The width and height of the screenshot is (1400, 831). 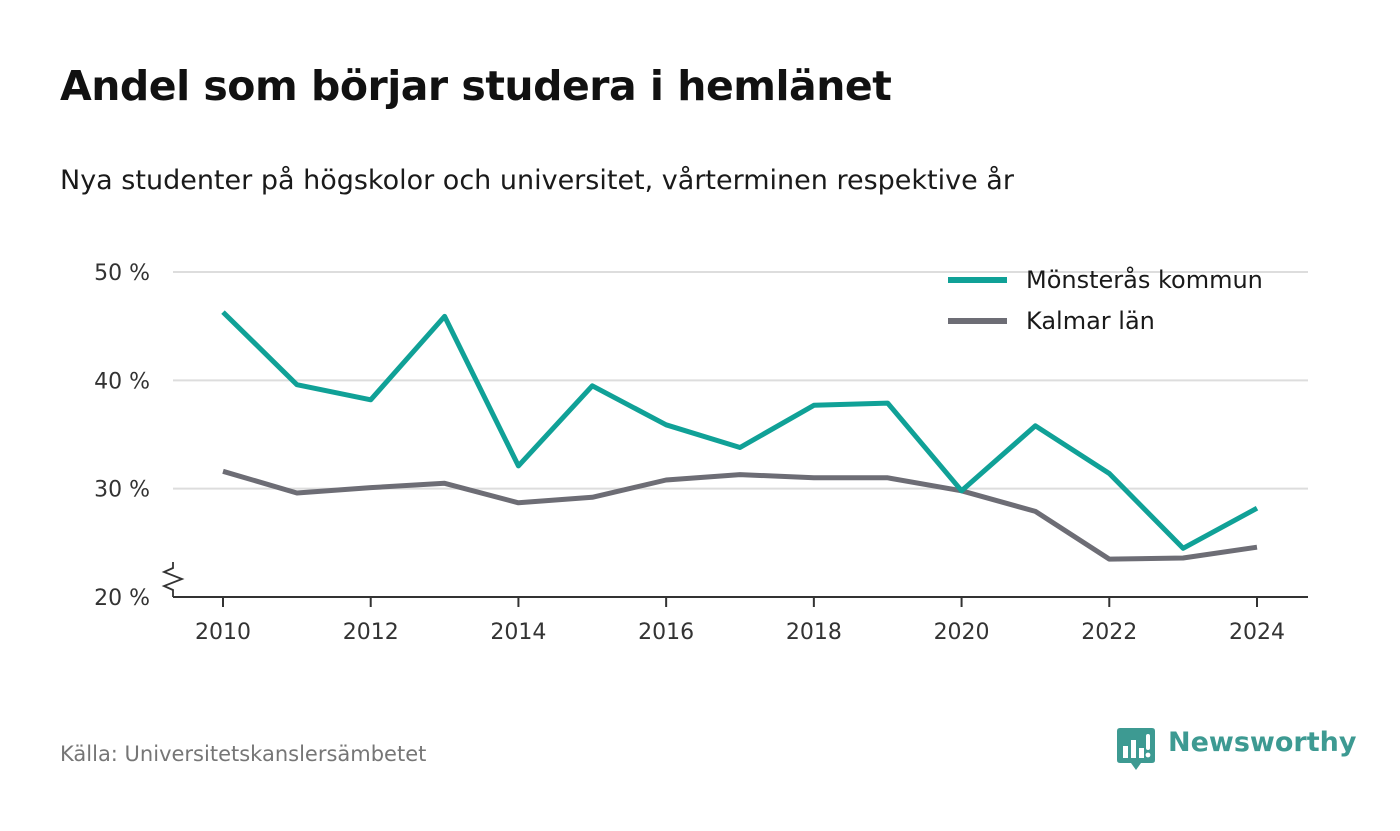 I want to click on x-tick-label: 2012, so click(x=371, y=632).